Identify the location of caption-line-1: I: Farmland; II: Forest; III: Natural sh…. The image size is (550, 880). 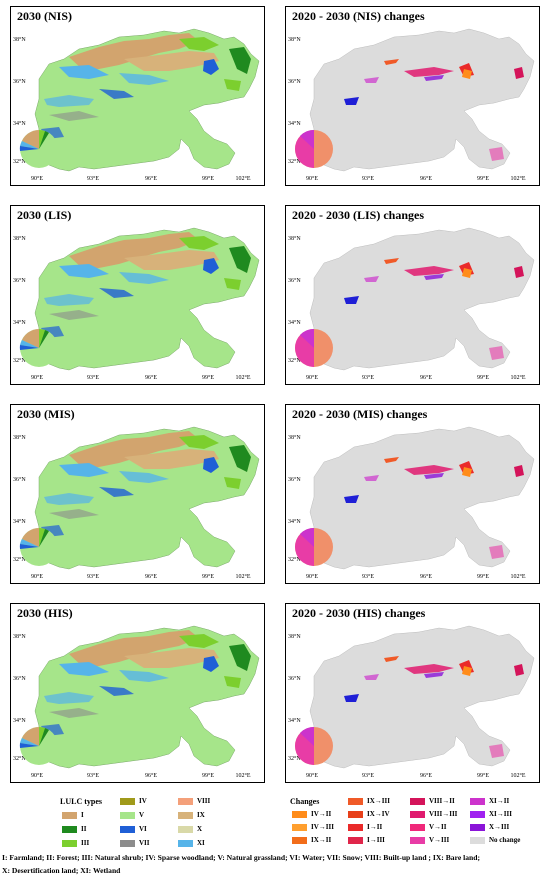
(241, 857).